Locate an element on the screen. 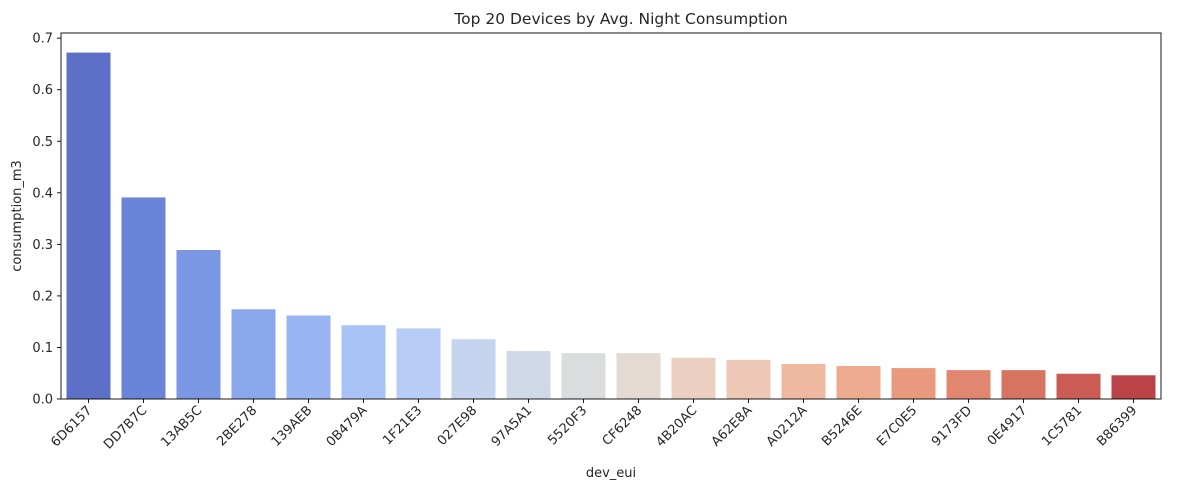 Image resolution: width=1189 pixels, height=490 pixels. x-tick-label: DD7B7C is located at coordinates (125, 427).